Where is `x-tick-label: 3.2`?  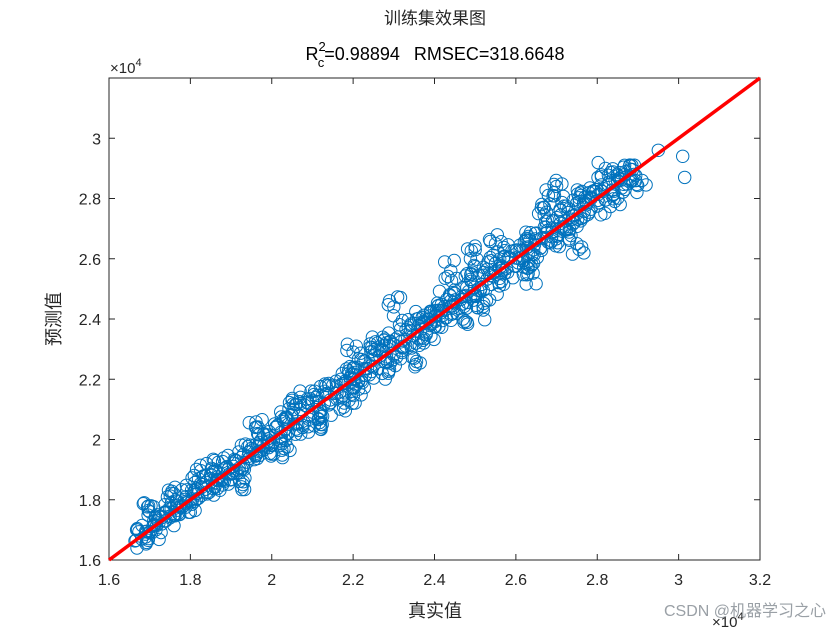
x-tick-label: 3.2 is located at coordinates (760, 580).